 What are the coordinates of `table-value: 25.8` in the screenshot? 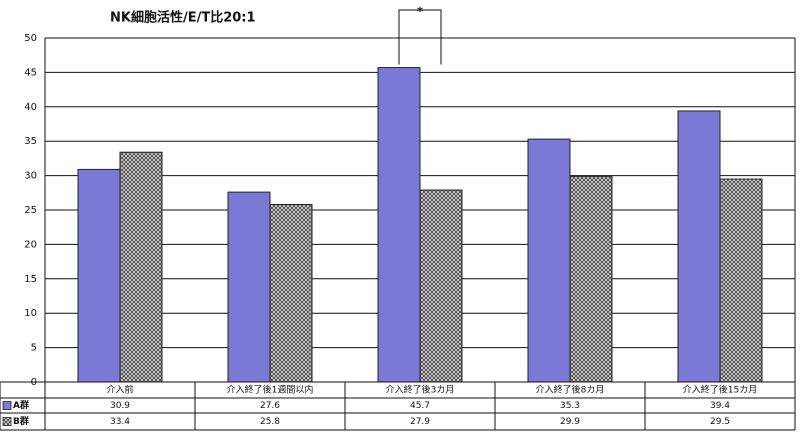 It's located at (270, 422).